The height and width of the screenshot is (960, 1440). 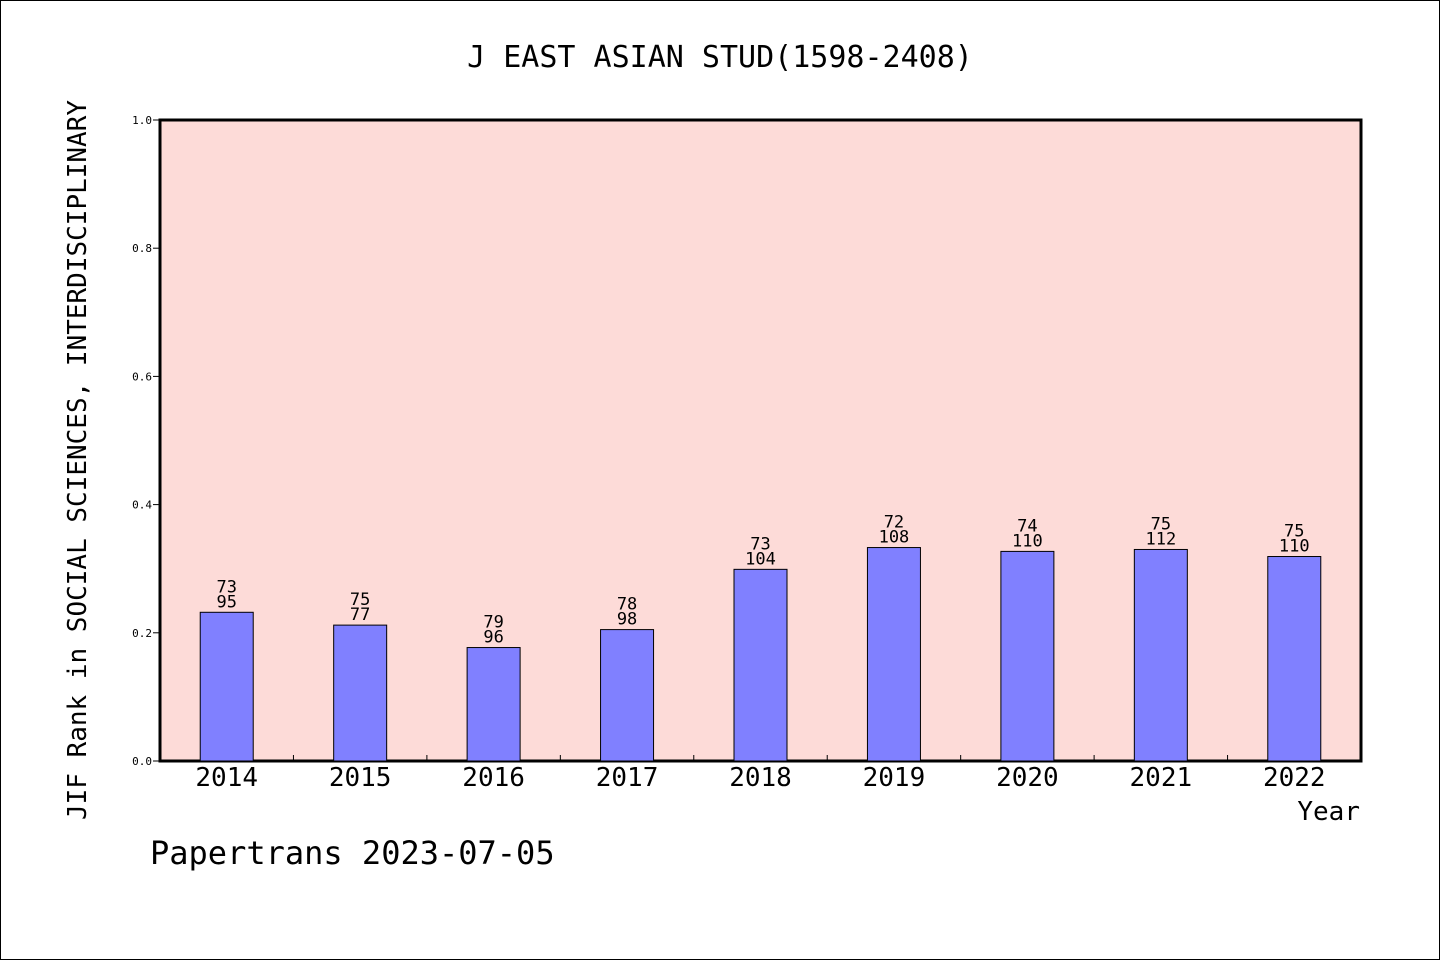 What do you see at coordinates (1027, 526) in the screenshot?
I see `bar-rank-label: 74` at bounding box center [1027, 526].